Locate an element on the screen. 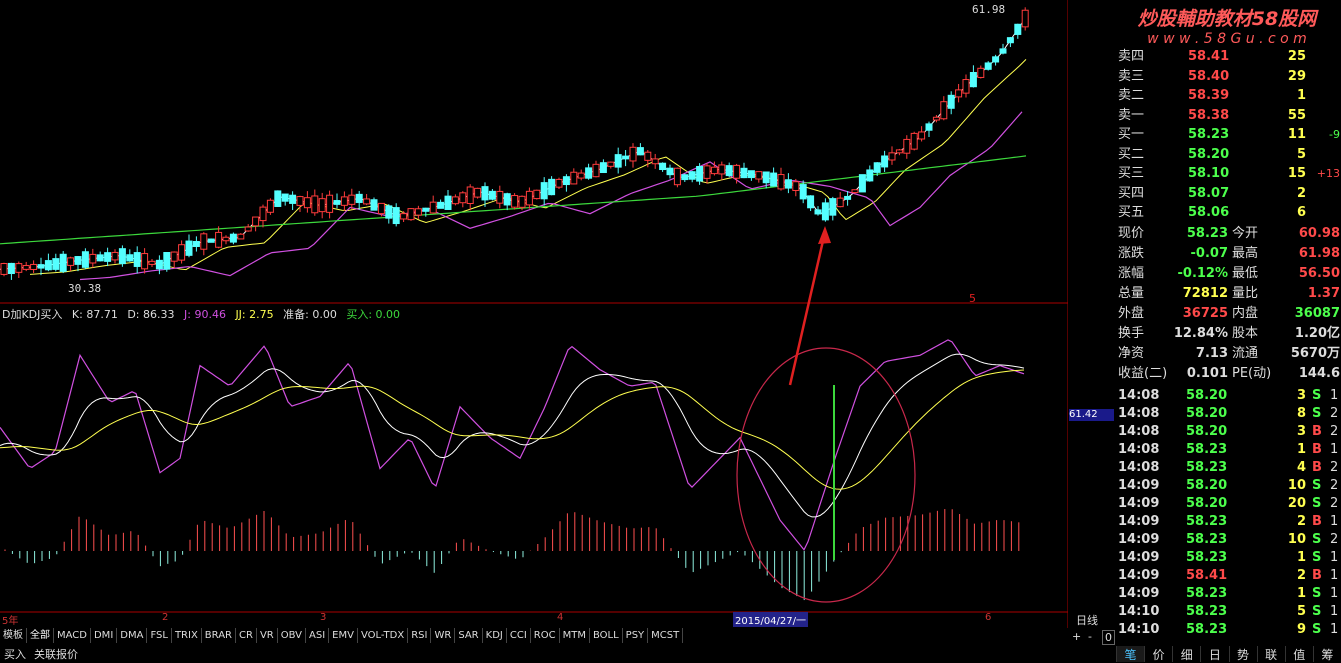  indicator-tab: MCST is located at coordinates (666, 635).